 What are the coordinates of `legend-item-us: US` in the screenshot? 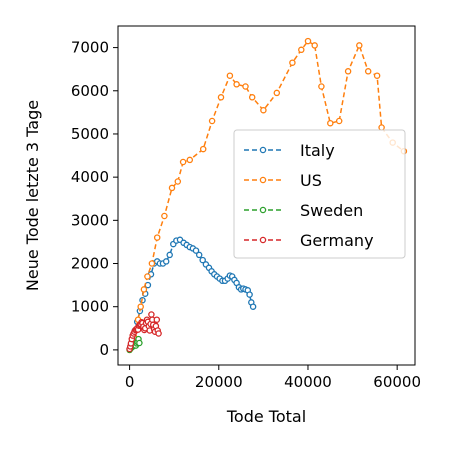 It's located at (283, 180).